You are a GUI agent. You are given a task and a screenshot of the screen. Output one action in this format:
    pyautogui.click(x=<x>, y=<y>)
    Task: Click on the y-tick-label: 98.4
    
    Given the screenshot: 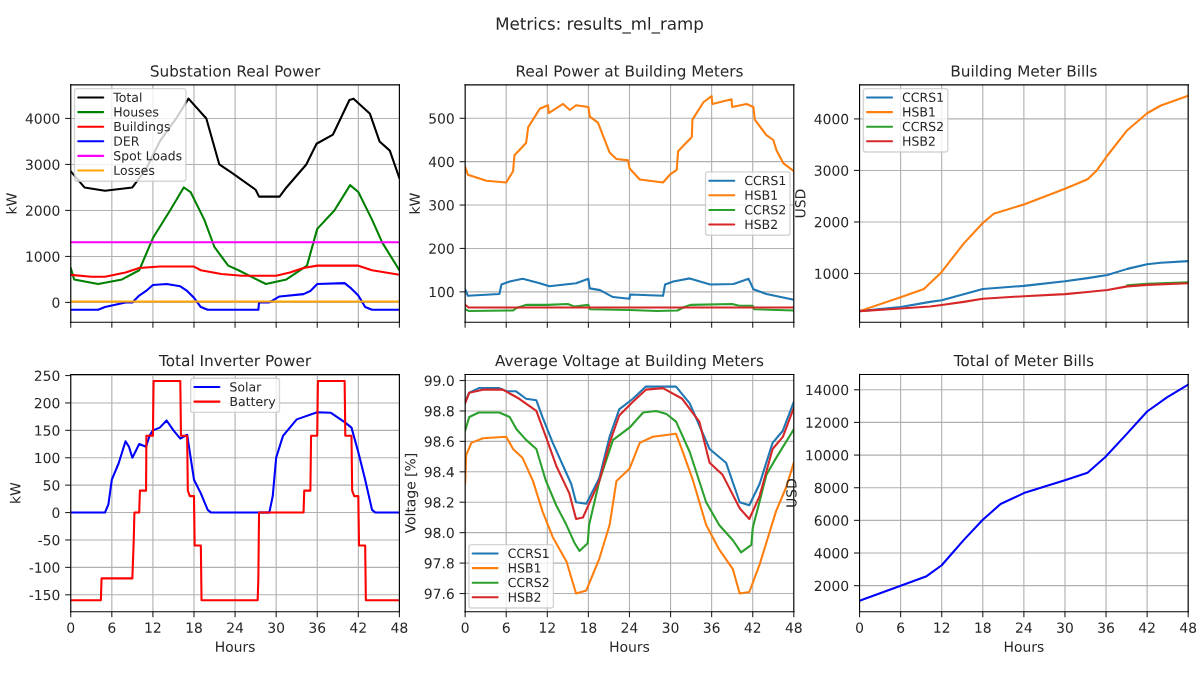 What is the action you would take?
    pyautogui.click(x=439, y=472)
    